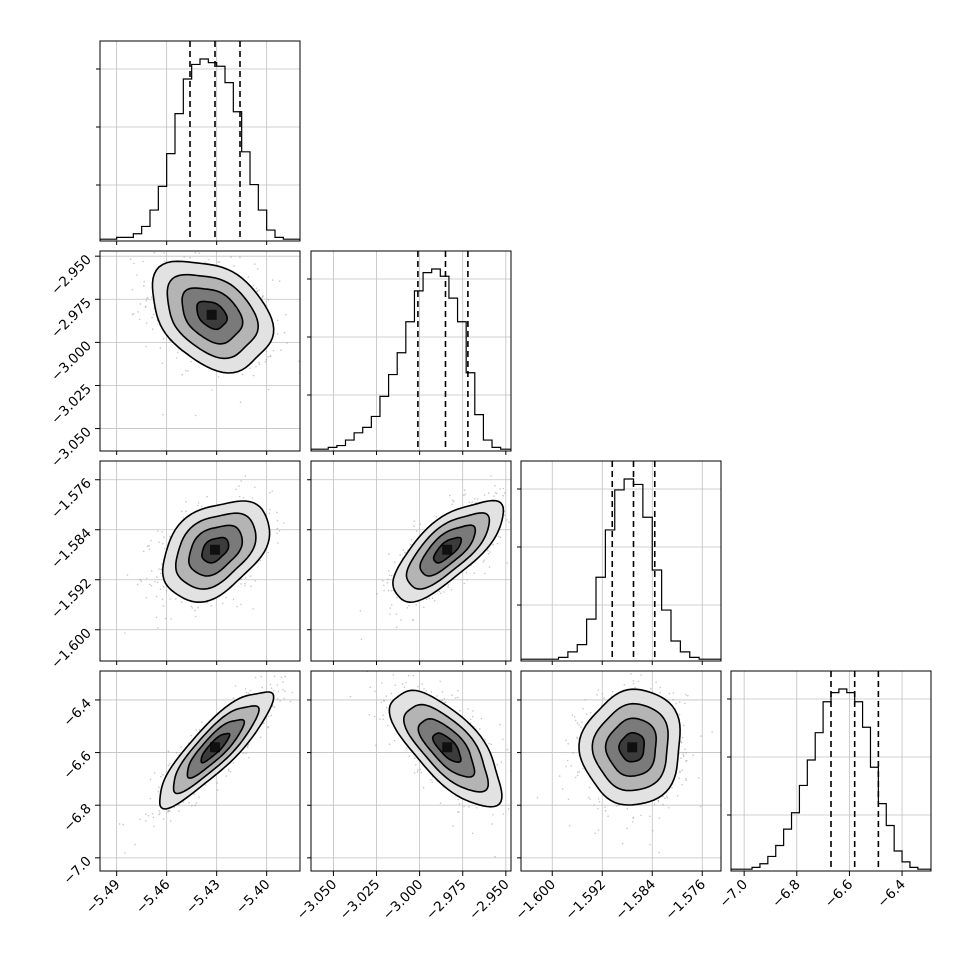  Describe the element at coordinates (71, 548) in the screenshot. I see `ytick-label-2-2: −1.584` at that location.